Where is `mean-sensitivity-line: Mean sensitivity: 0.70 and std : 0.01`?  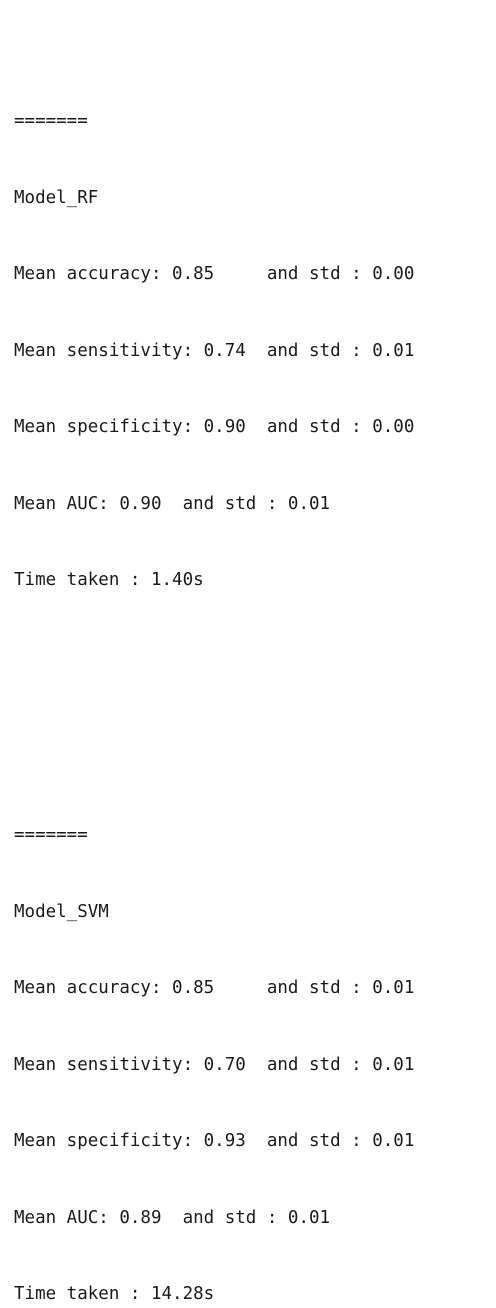
mean-sensitivity-line: Mean sensitivity: 0.70 and std : 0.01 is located at coordinates (214, 1064).